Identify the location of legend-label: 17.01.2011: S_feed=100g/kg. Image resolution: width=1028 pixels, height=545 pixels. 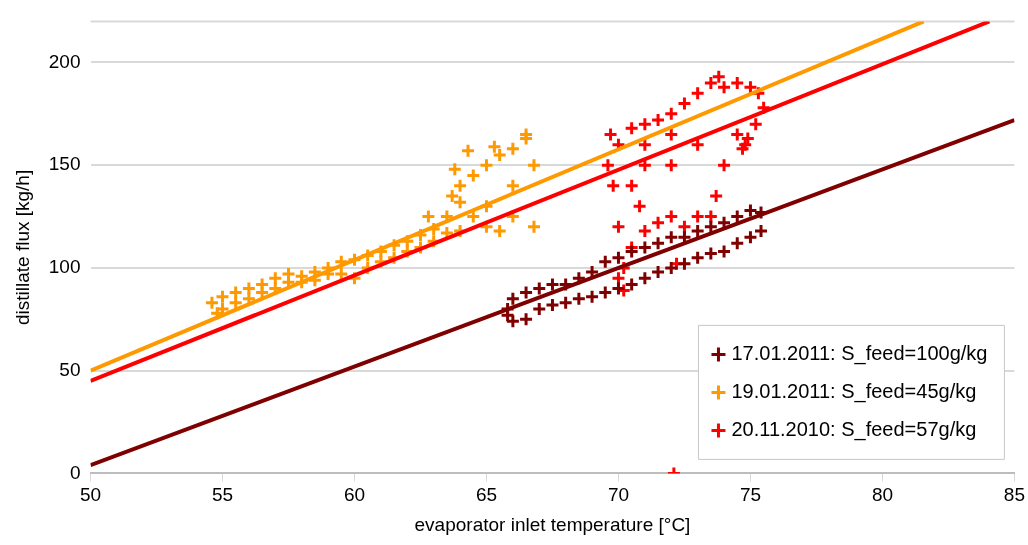
(859, 353).